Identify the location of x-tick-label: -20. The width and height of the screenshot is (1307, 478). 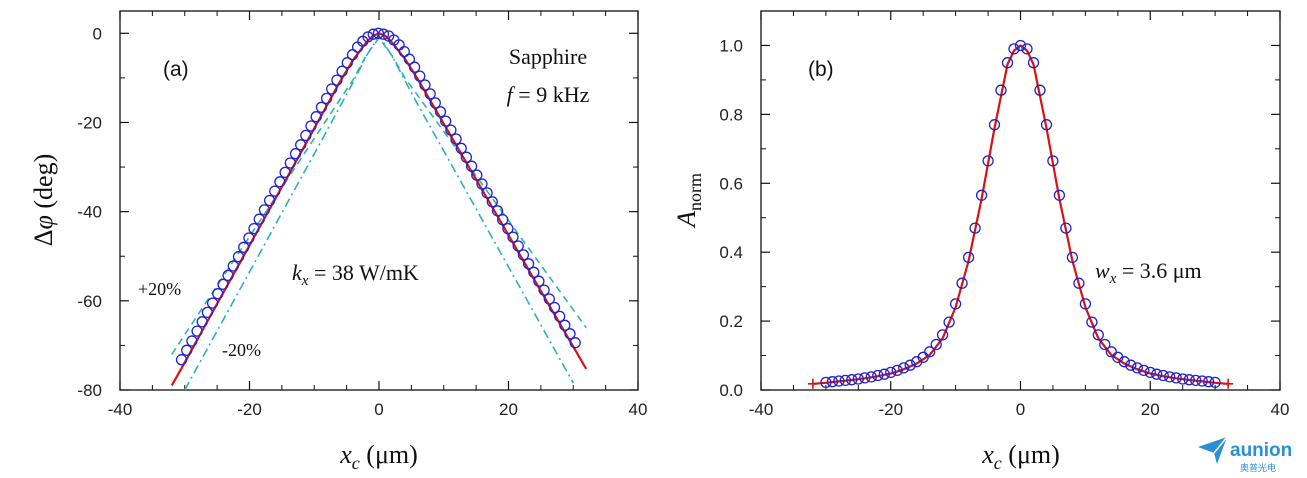
(890, 409).